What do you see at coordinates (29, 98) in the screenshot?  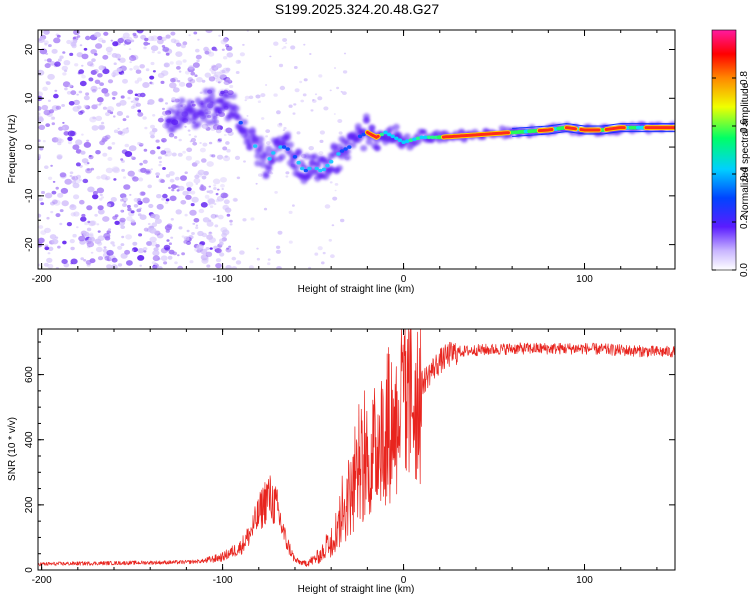 I see `y-tick-label: 10` at bounding box center [29, 98].